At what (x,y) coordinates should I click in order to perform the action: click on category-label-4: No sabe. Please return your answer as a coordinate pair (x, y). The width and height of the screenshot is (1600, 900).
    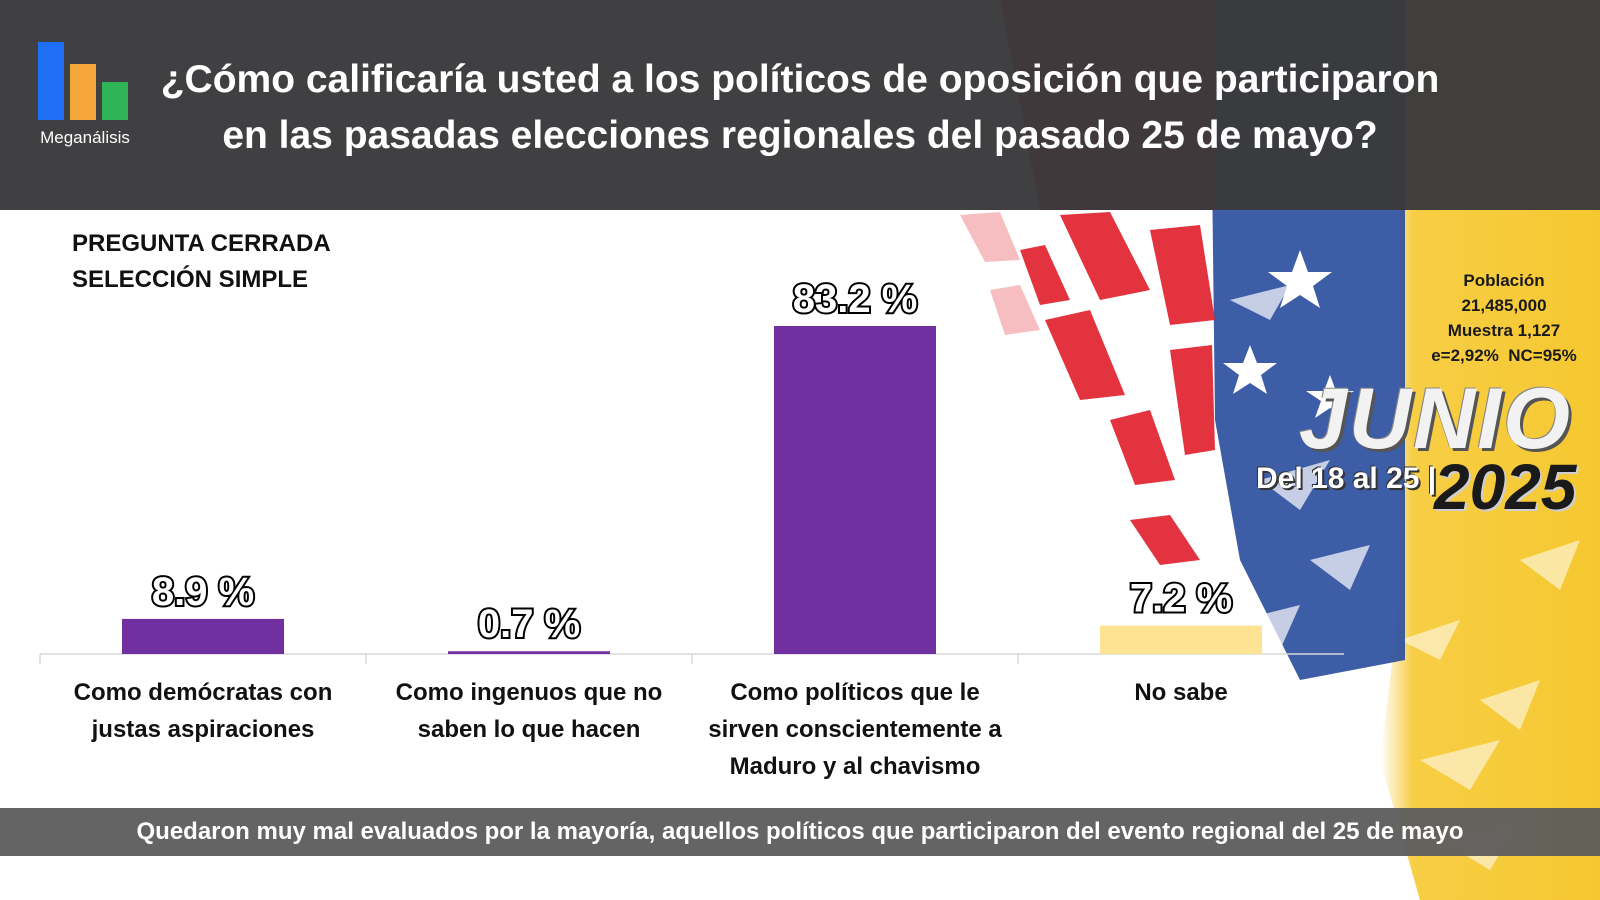
    Looking at the image, I should click on (1180, 692).